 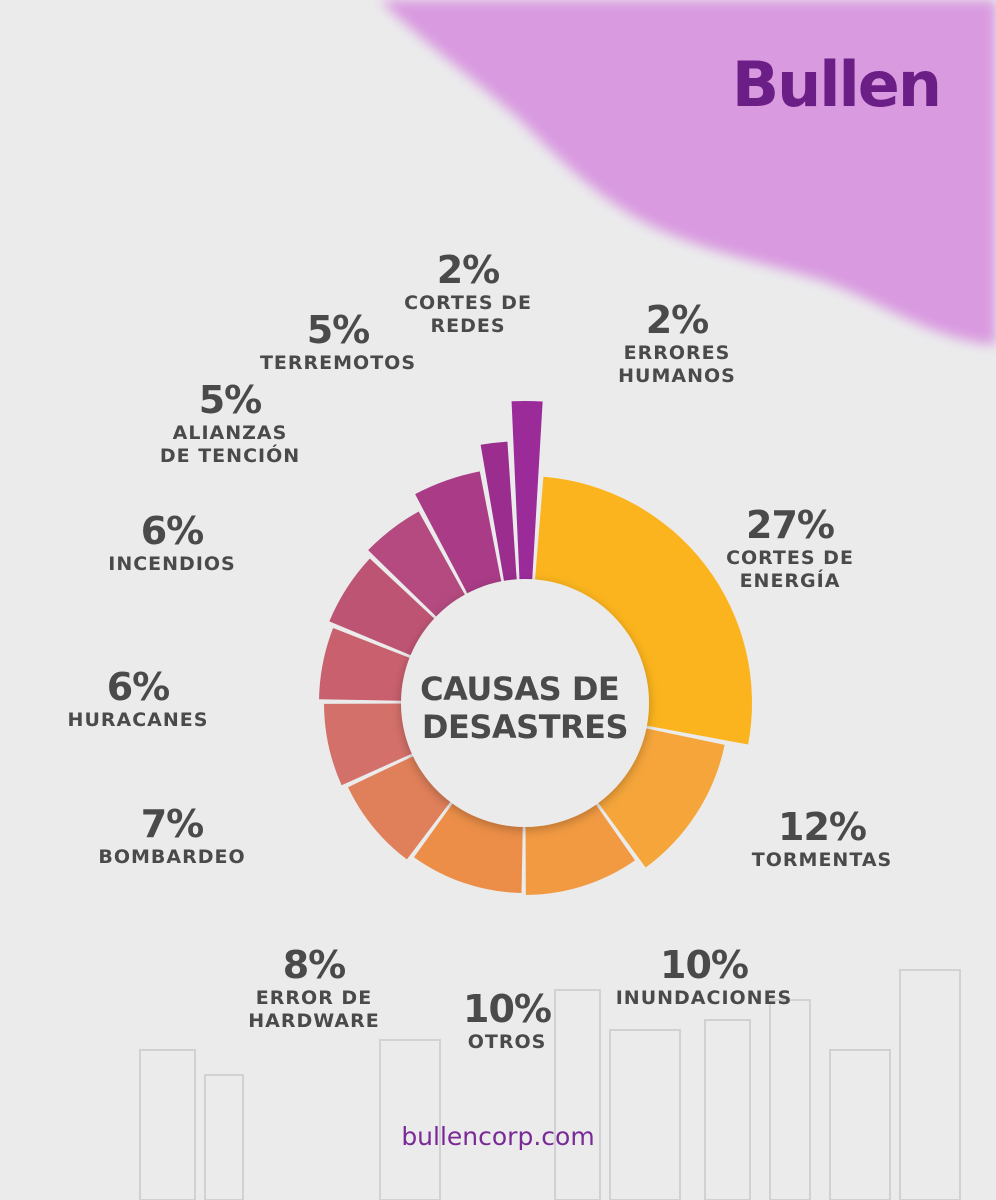 What do you see at coordinates (677, 353) in the screenshot?
I see `slice-11-category-label: ERRORES` at bounding box center [677, 353].